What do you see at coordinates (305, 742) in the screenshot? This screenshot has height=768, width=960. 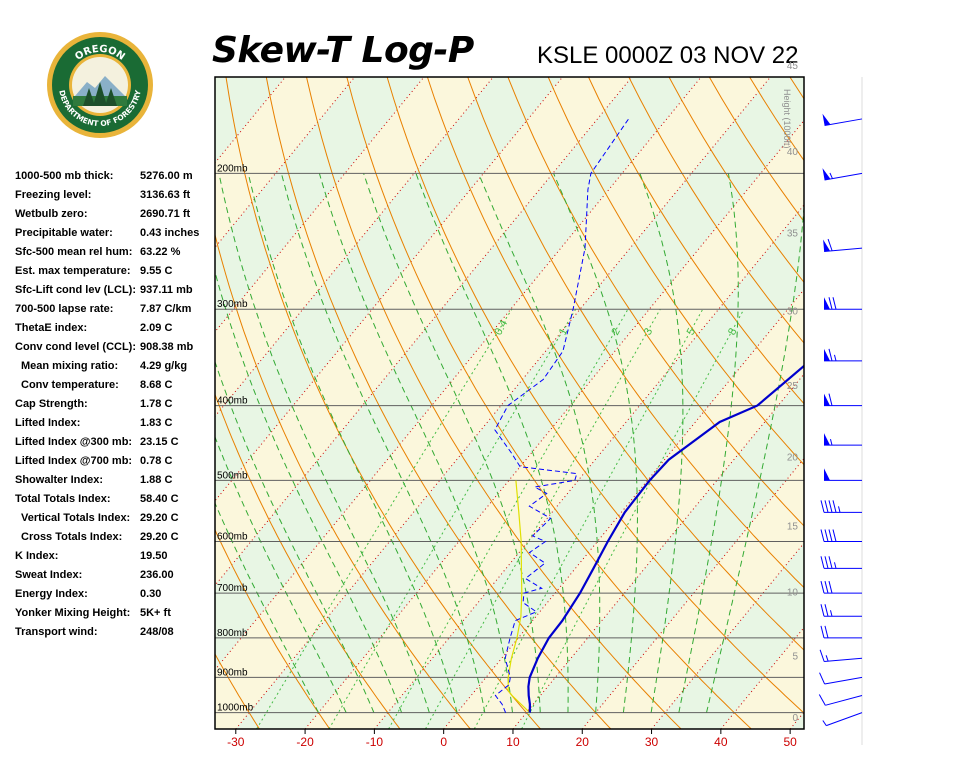 I see `temperature-tick-label: -20` at bounding box center [305, 742].